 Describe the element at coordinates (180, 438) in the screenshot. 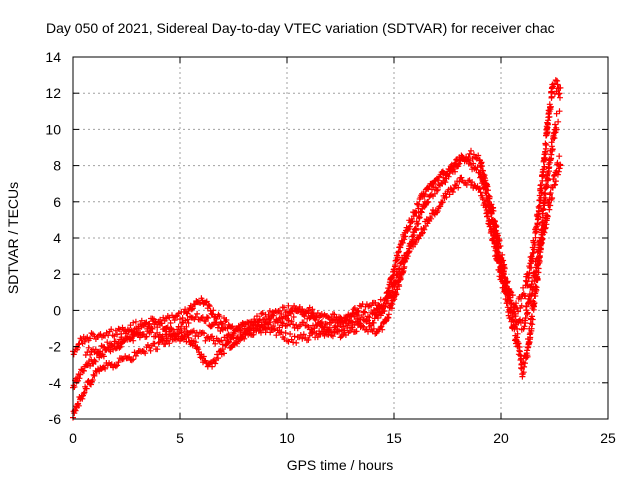

I see `x-tick-label: 5` at that location.